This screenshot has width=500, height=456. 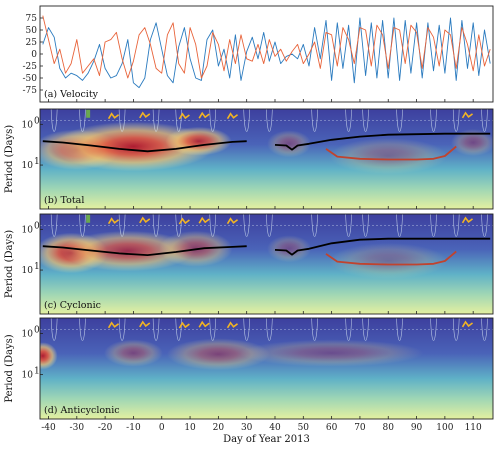 I want to click on x-tick-label: 100, so click(x=444, y=428).